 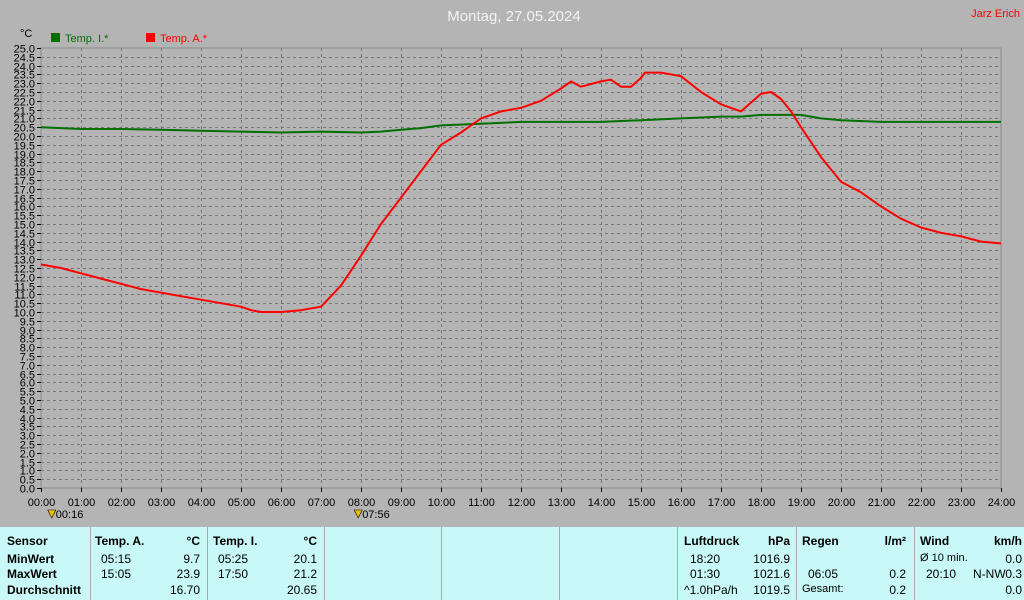 What do you see at coordinates (722, 503) in the screenshot?
I see `x-tick-label: 17:00` at bounding box center [722, 503].